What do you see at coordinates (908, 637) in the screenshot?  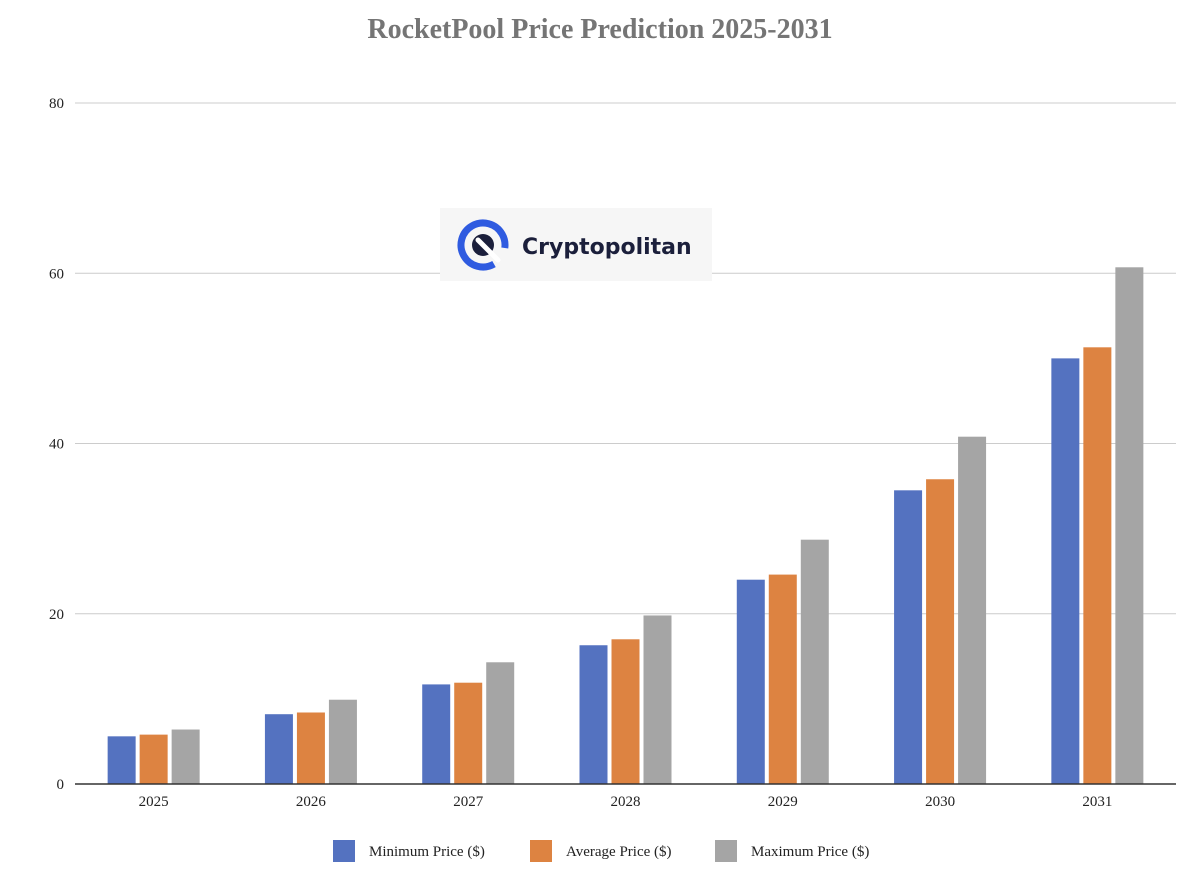 I see `bar-minimum-2030` at bounding box center [908, 637].